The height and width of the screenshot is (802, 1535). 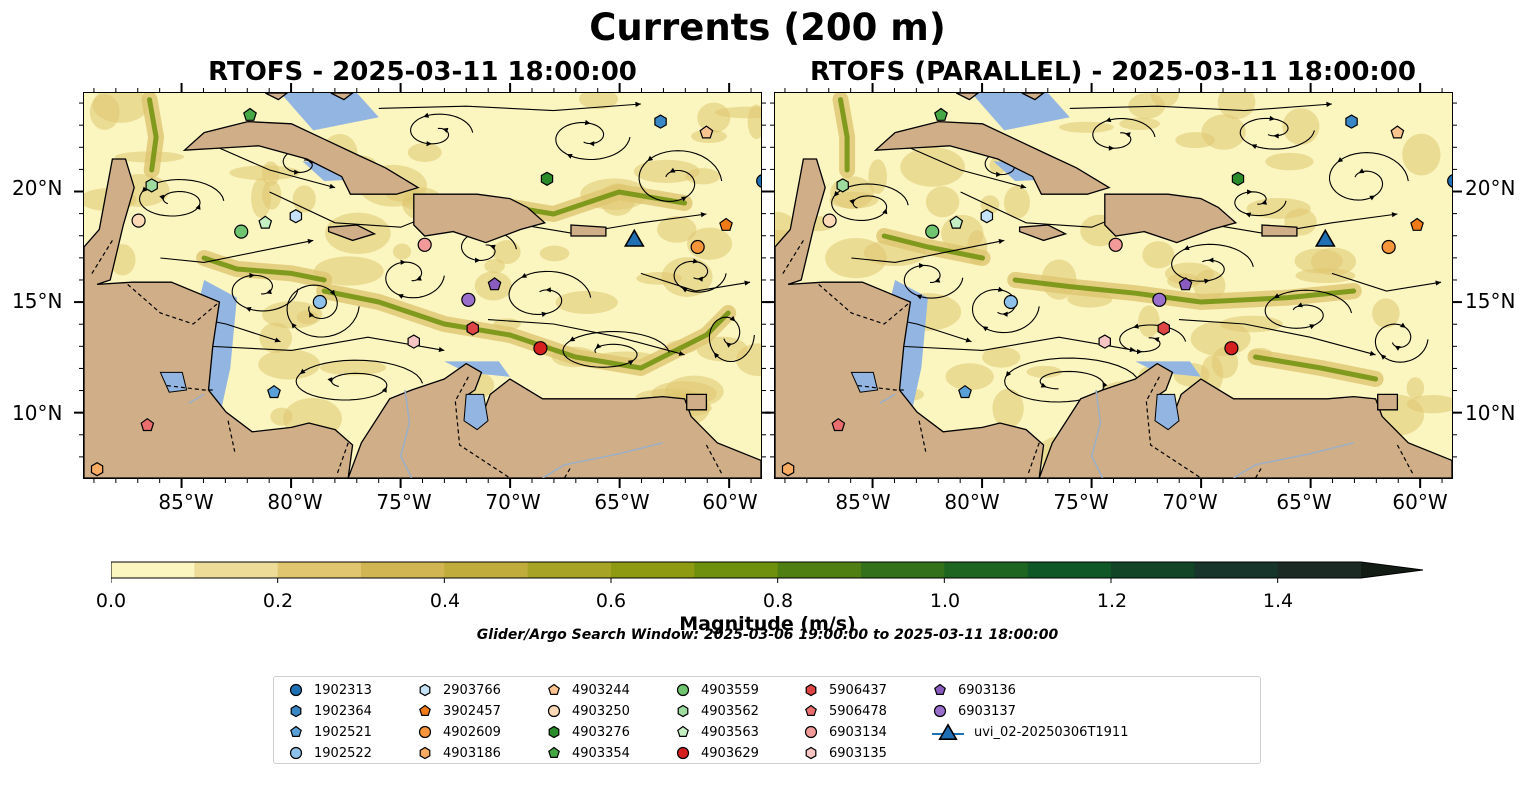 What do you see at coordinates (472, 732) in the screenshot?
I see `legend-label: 4902609` at bounding box center [472, 732].